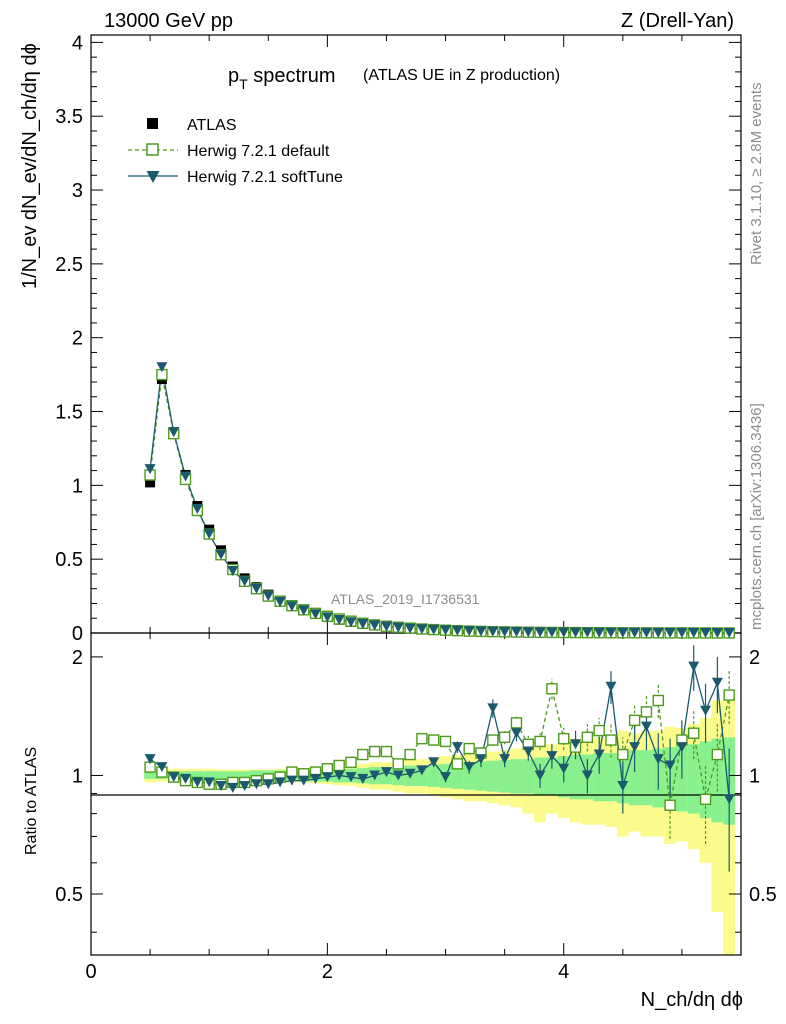 The image size is (786, 1024). Describe the element at coordinates (77, 634) in the screenshot. I see `main-y-tick-label: 0` at that location.